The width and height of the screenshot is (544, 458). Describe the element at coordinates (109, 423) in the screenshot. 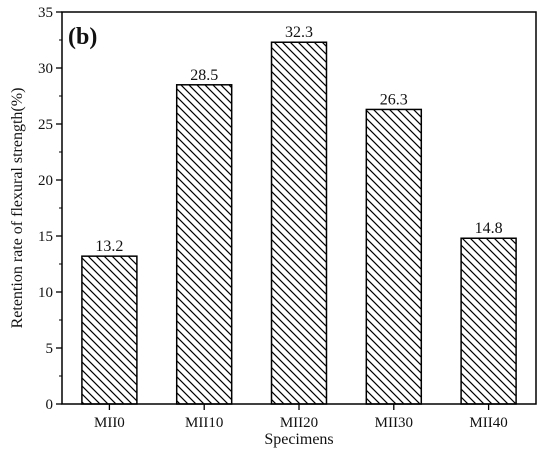

I see `x-tick-label-mii0: MII0` at that location.